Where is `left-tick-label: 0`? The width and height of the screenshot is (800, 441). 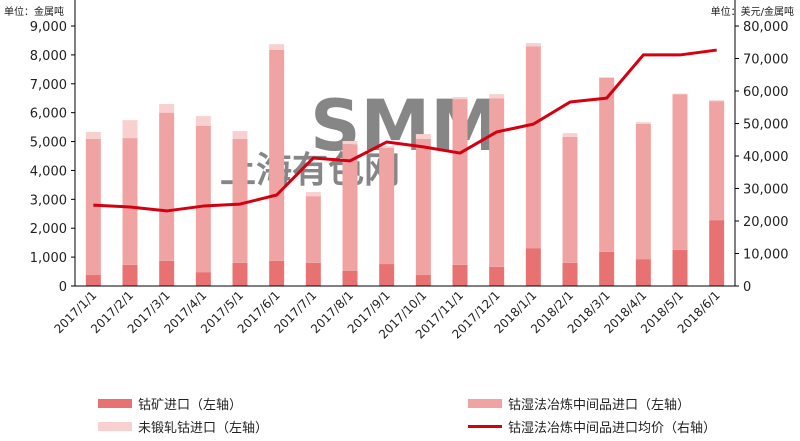
left-tick-label: 0 is located at coordinates (63, 287).